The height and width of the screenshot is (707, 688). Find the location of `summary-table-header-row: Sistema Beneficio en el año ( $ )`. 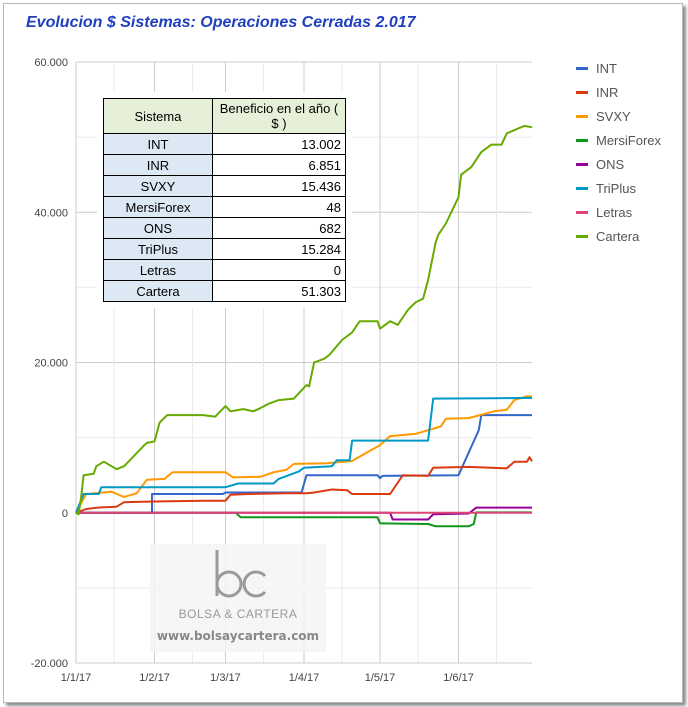

summary-table-header-row: Sistema Beneficio en el año ( $ ) is located at coordinates (224, 116).